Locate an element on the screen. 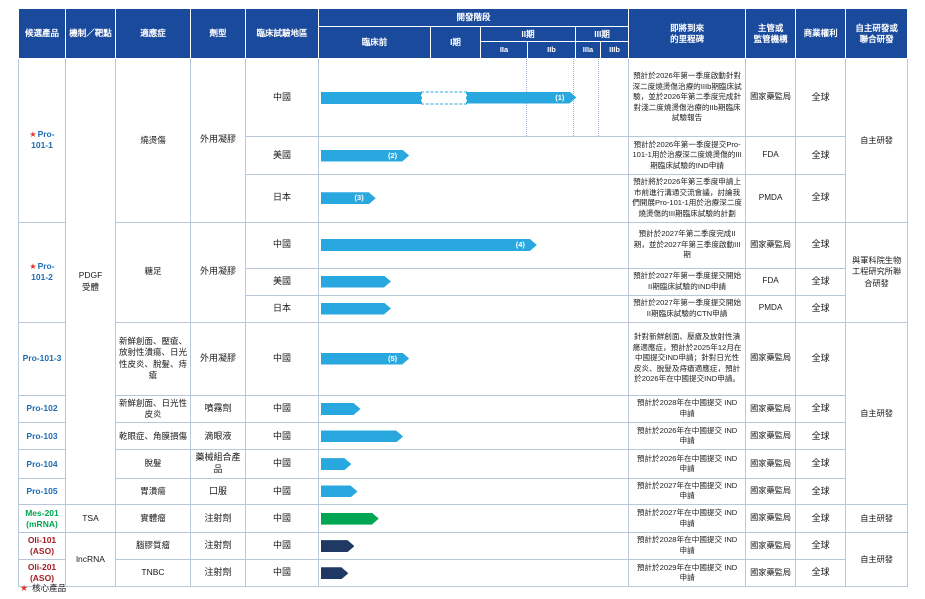  stage-chart-cell: (3) is located at coordinates (473, 198).